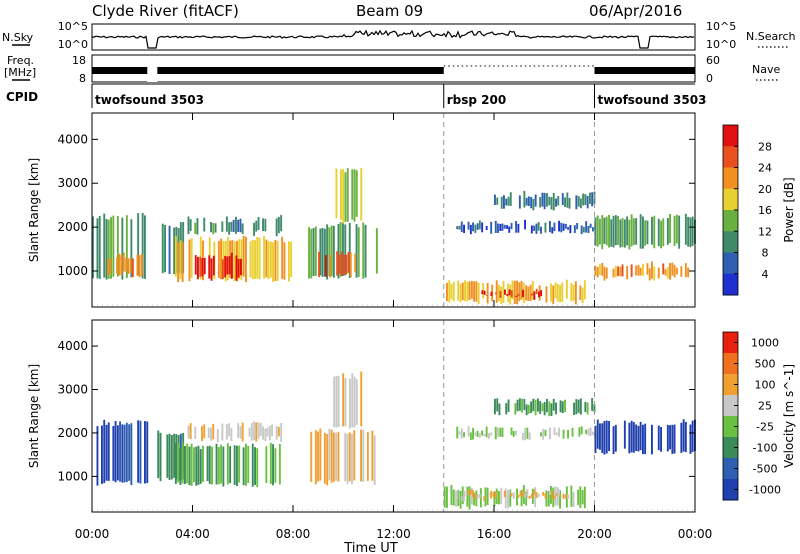  I want to click on power-data-region, so click(125, 265).